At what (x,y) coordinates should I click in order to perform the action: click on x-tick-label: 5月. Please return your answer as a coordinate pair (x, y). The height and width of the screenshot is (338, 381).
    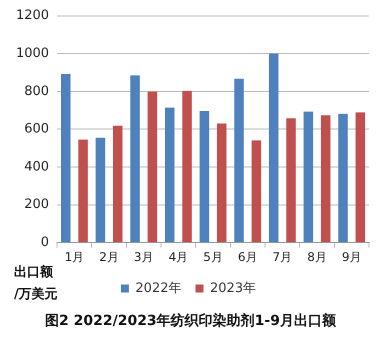
    Looking at the image, I should click on (213, 257).